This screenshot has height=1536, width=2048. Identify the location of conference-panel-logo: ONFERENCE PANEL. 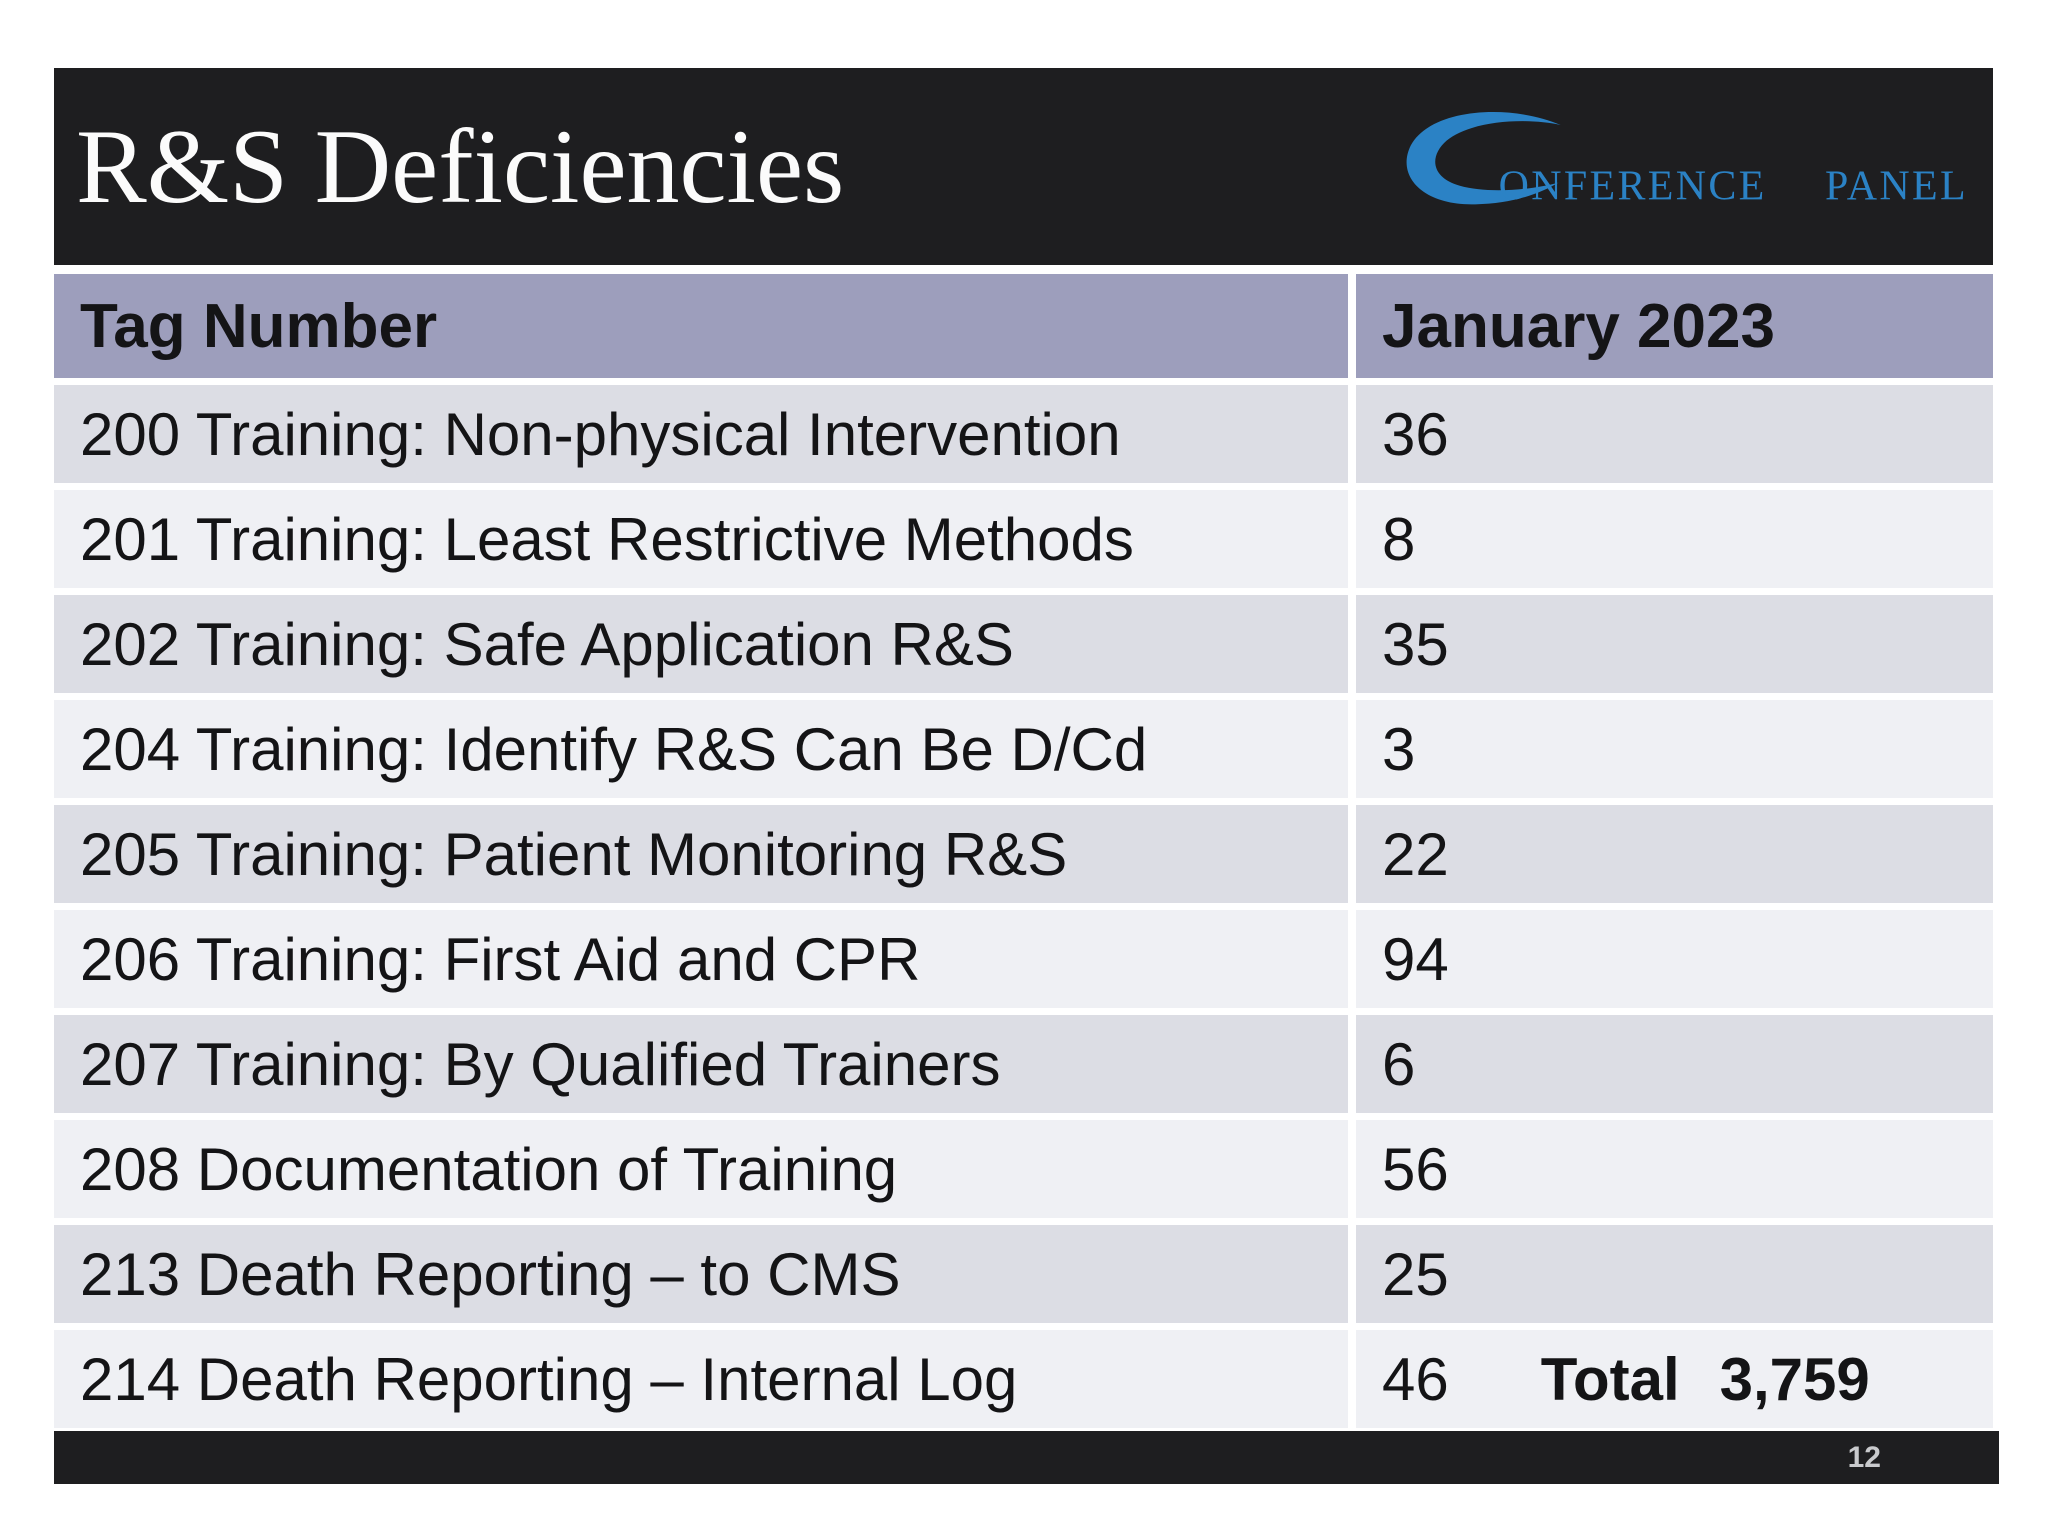
(1689, 158).